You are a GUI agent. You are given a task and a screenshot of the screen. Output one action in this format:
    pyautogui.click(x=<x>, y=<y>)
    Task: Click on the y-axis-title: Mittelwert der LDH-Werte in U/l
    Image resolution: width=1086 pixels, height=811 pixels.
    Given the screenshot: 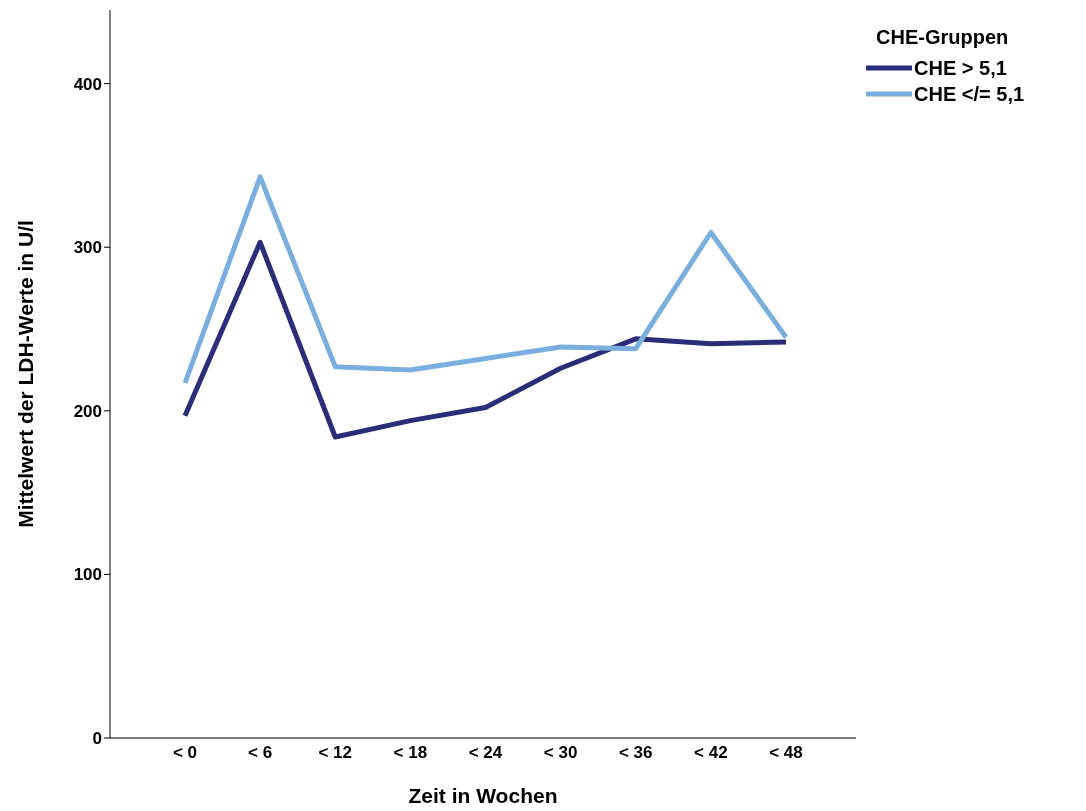 What is the action you would take?
    pyautogui.click(x=26, y=374)
    